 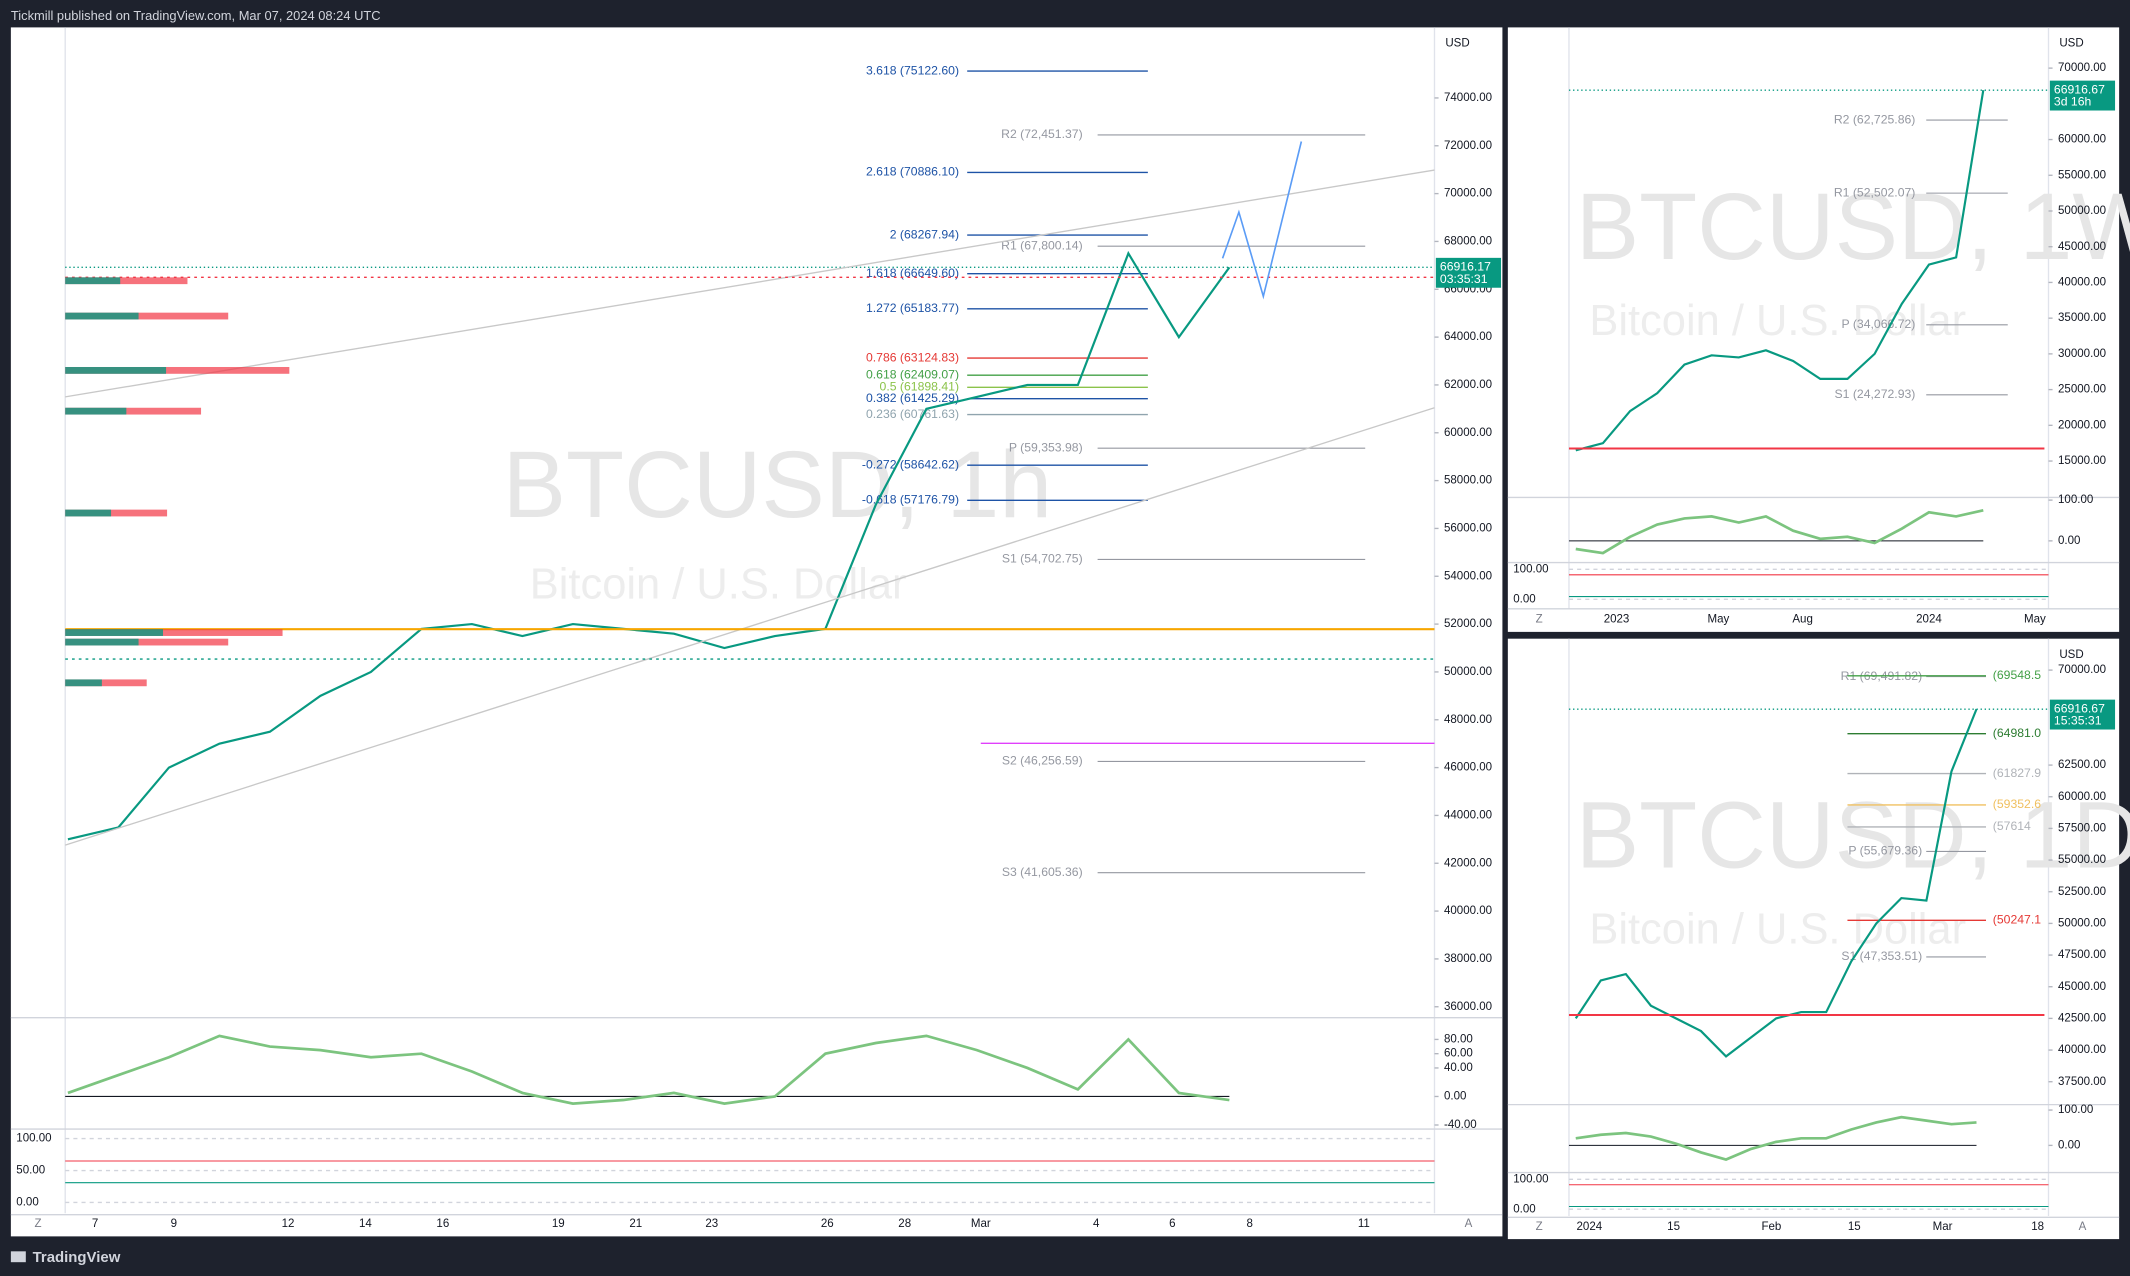 I want to click on date-label: 18, so click(x=2037, y=1227).